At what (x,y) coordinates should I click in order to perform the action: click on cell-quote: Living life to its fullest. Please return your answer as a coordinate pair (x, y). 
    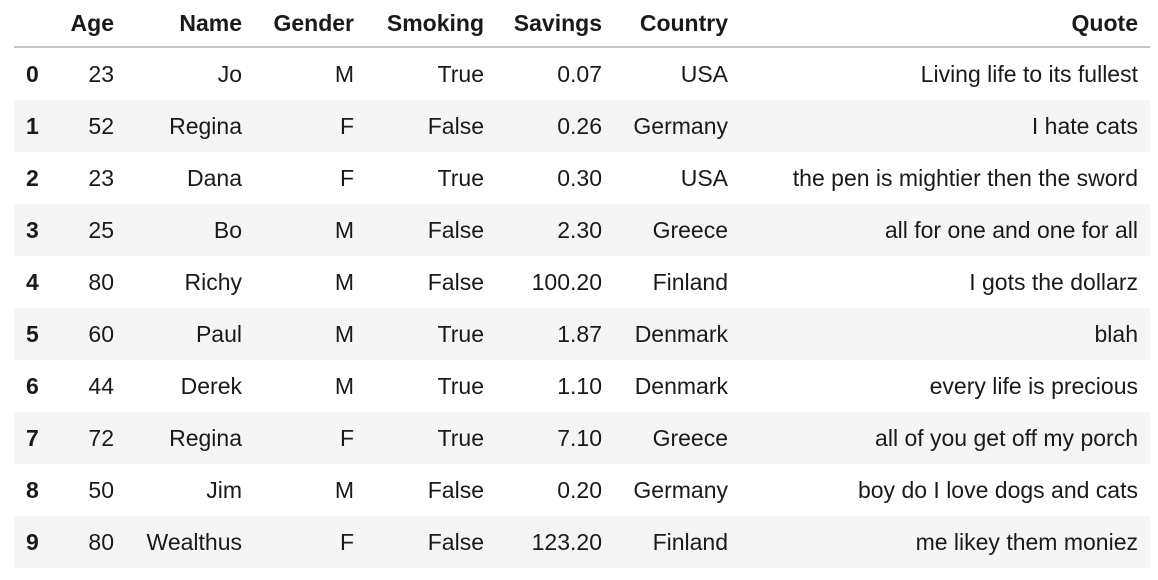
    Looking at the image, I should click on (1029, 73).